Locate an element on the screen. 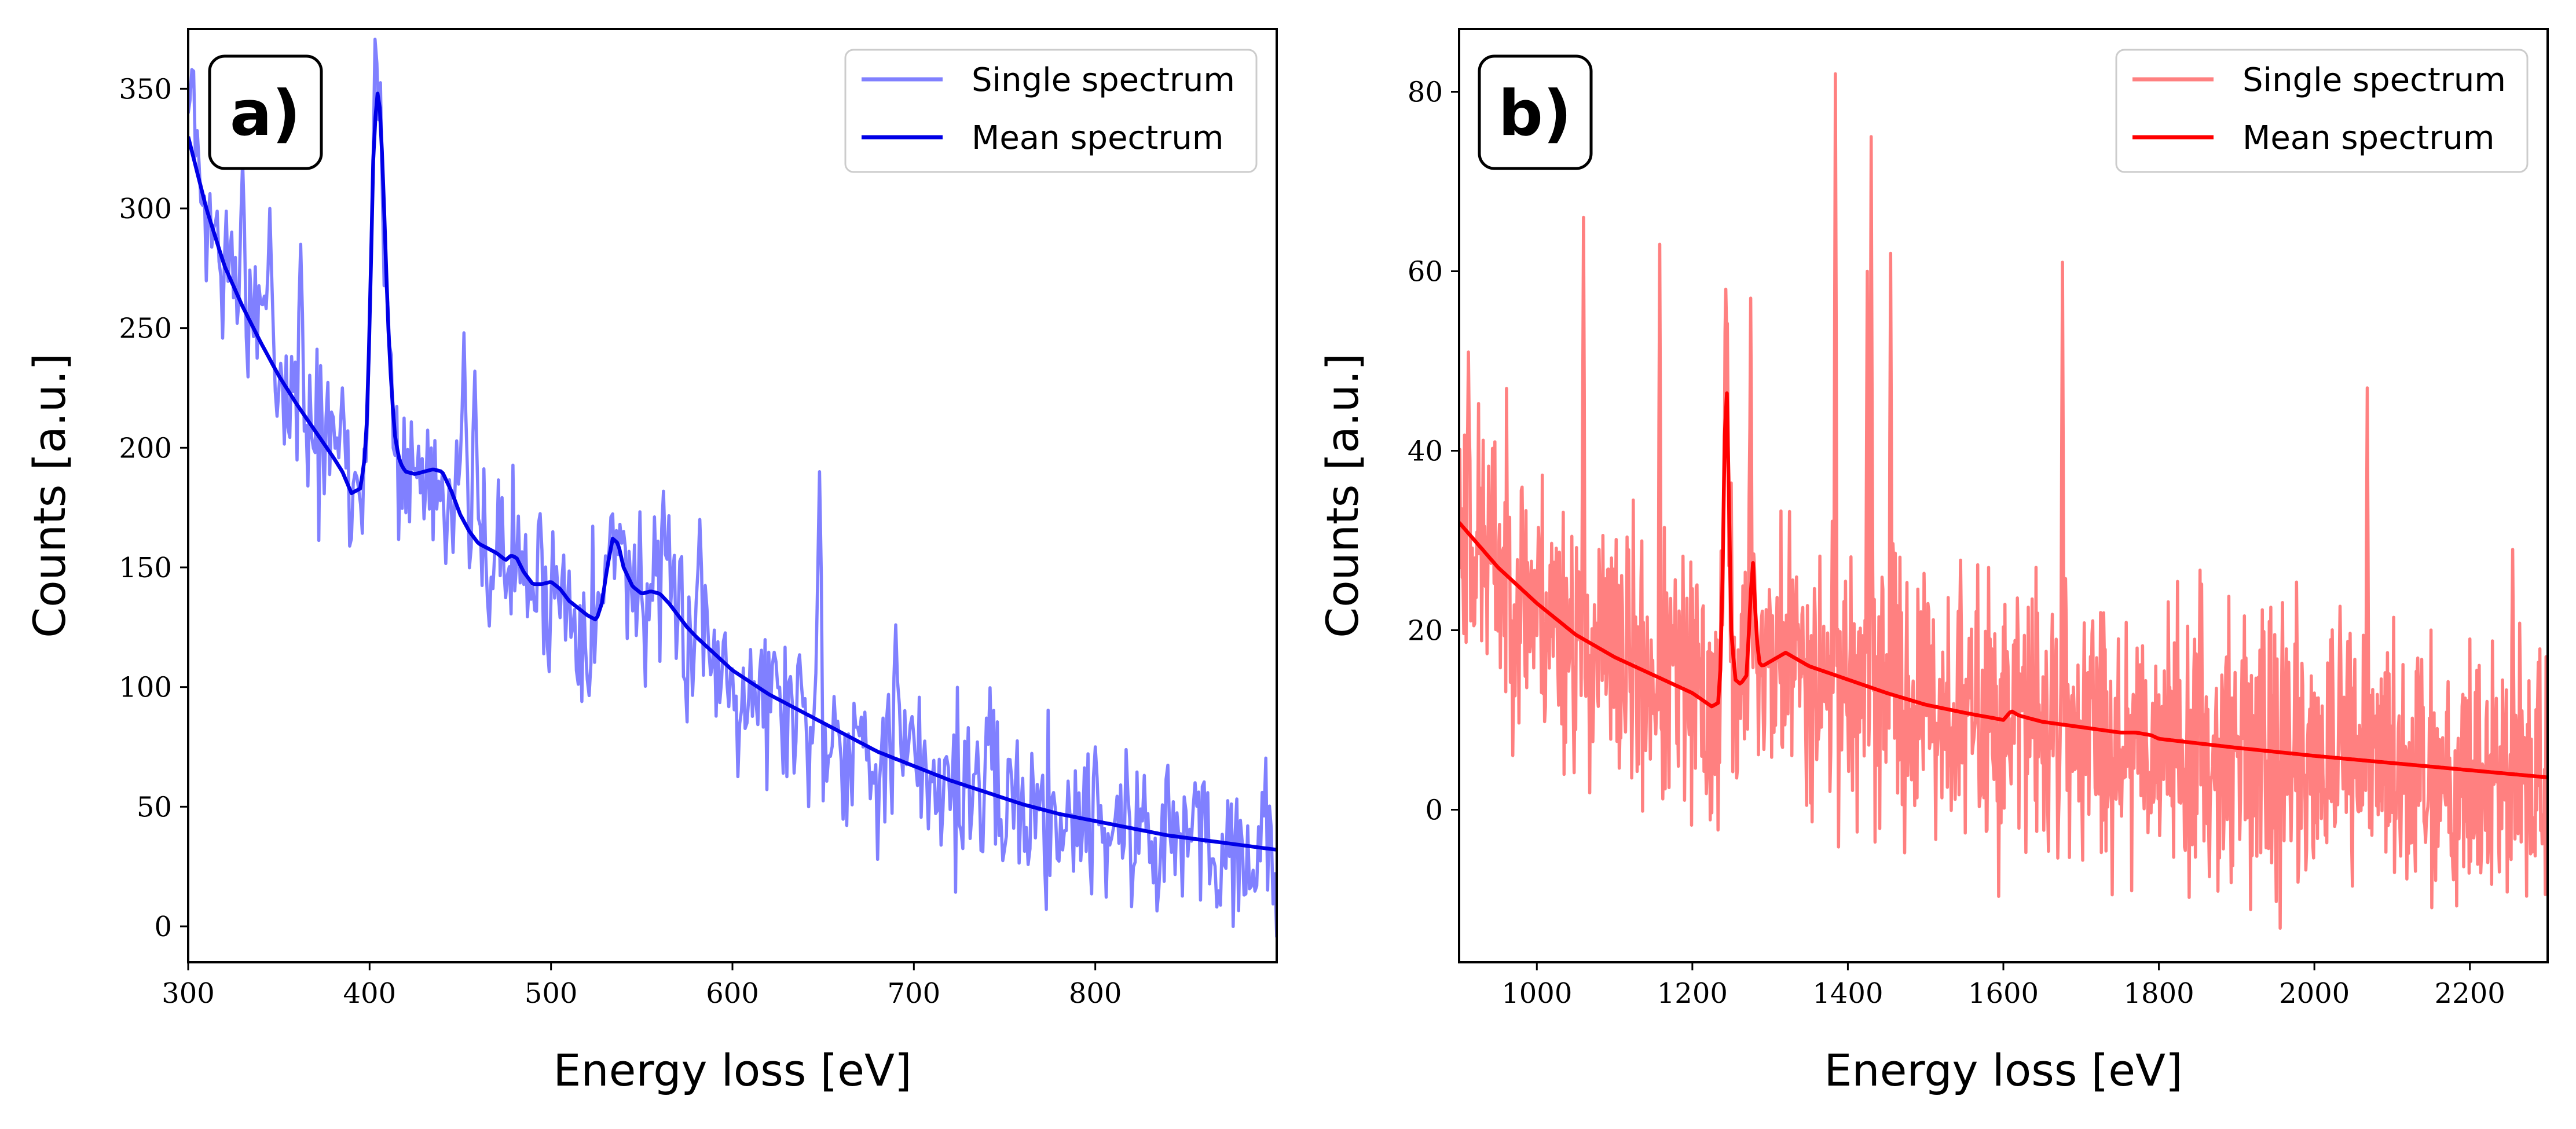 Image resolution: width=2576 pixels, height=1129 pixels. y-tick-label-a-0: 0 is located at coordinates (163, 927).